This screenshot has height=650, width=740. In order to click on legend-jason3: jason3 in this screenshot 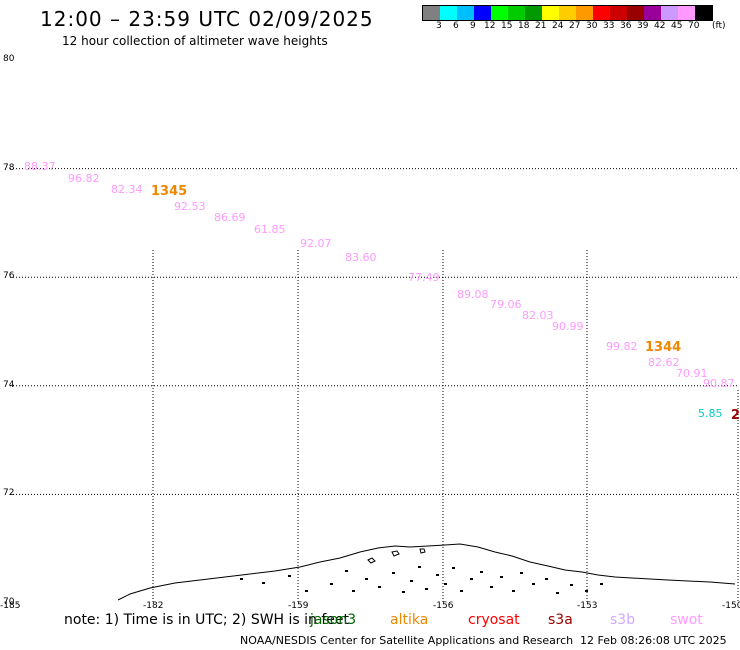, I will do `click(333, 620)`.